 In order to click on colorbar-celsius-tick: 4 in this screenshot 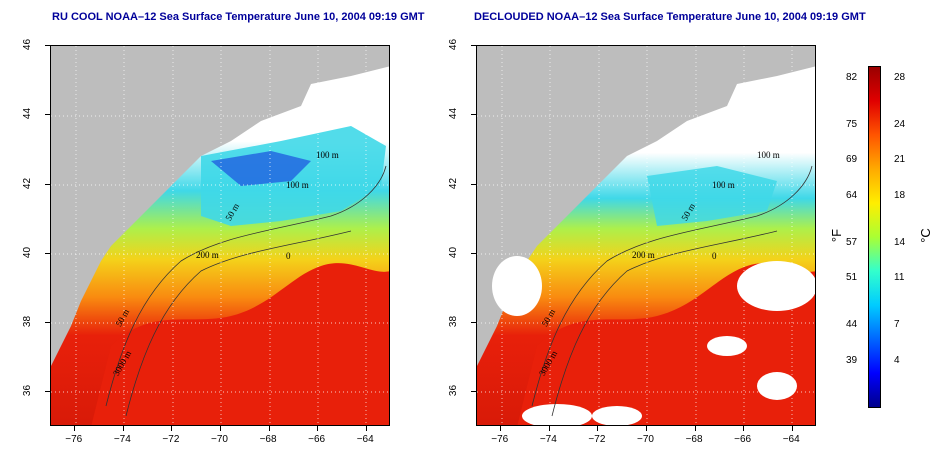, I will do `click(897, 360)`.